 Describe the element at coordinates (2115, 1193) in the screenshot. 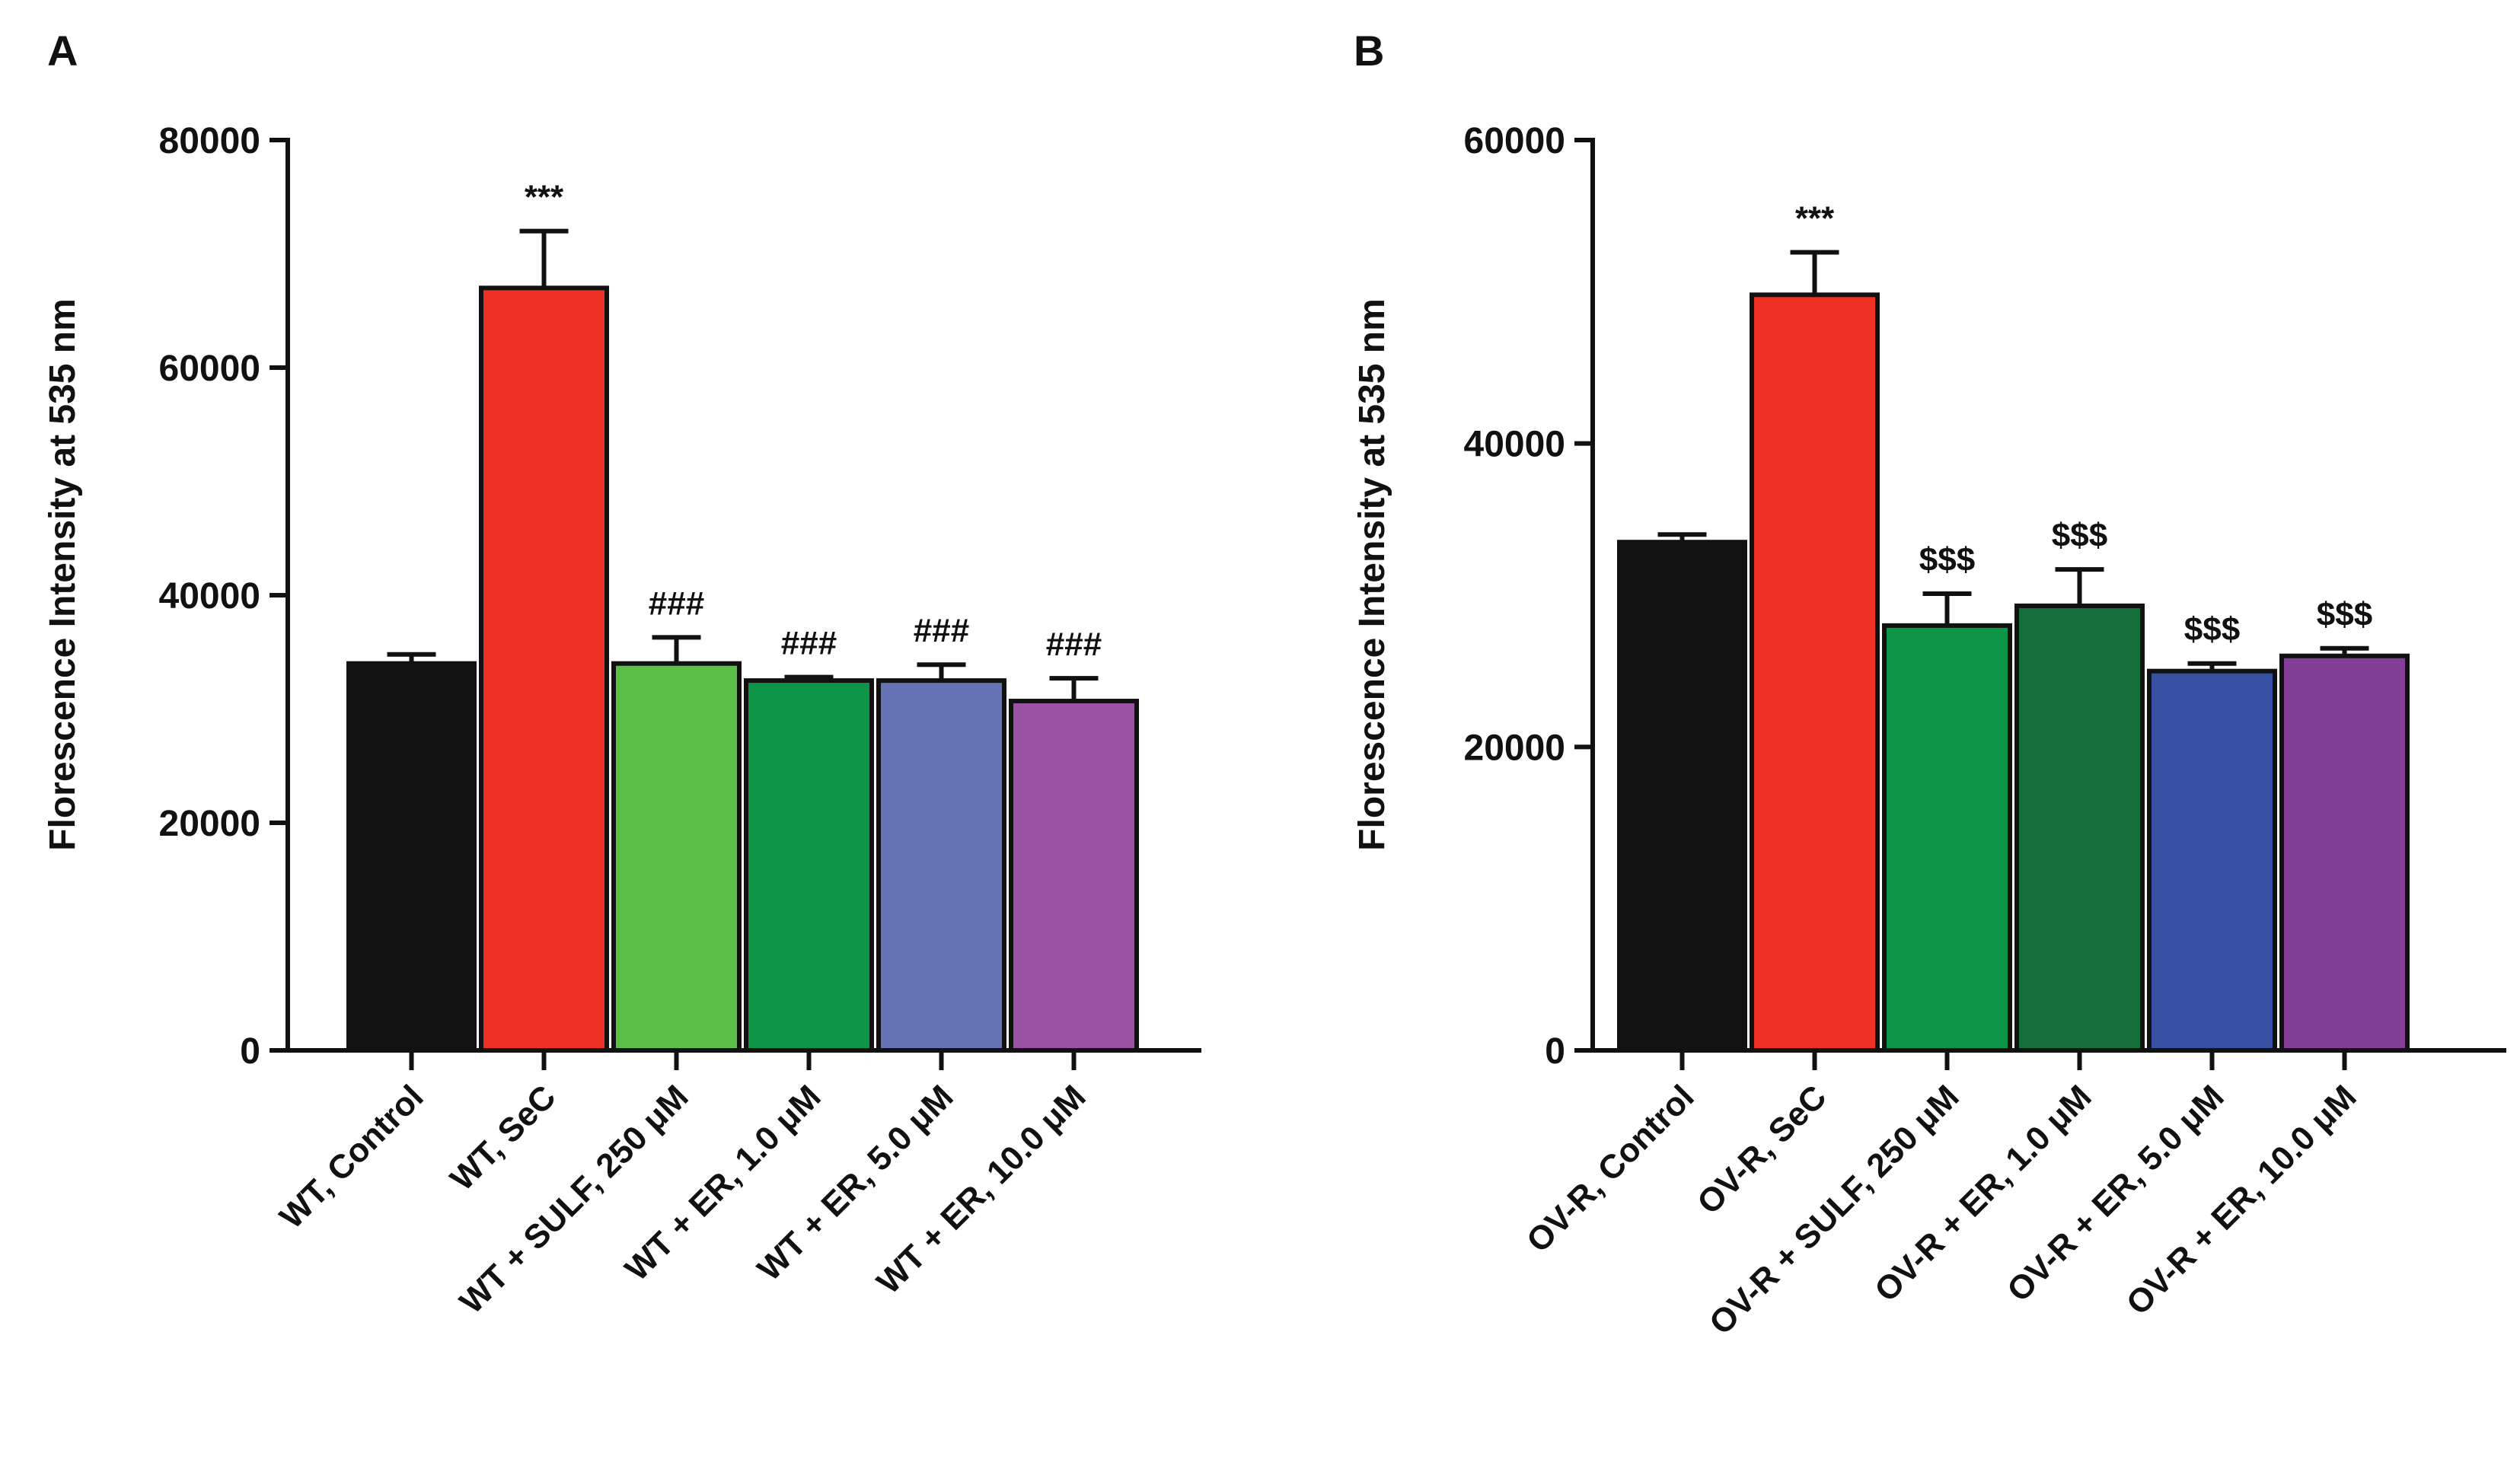

I see `panel-b-x-tick-label: OV-R + ER, 5.0 μM` at that location.